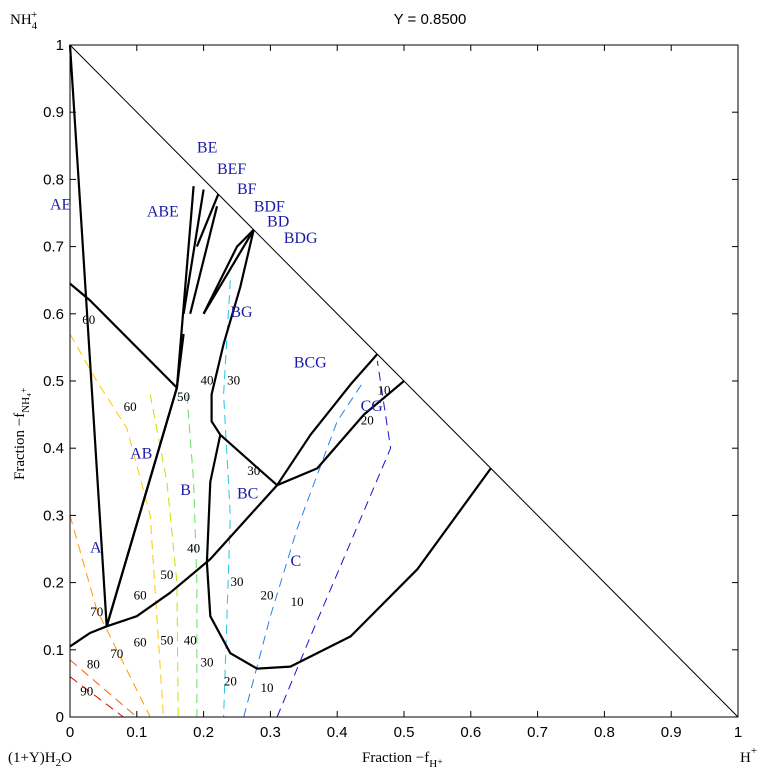 The image size is (762, 772). What do you see at coordinates (604, 732) in the screenshot?
I see `x-tick-label: 0.8` at bounding box center [604, 732].